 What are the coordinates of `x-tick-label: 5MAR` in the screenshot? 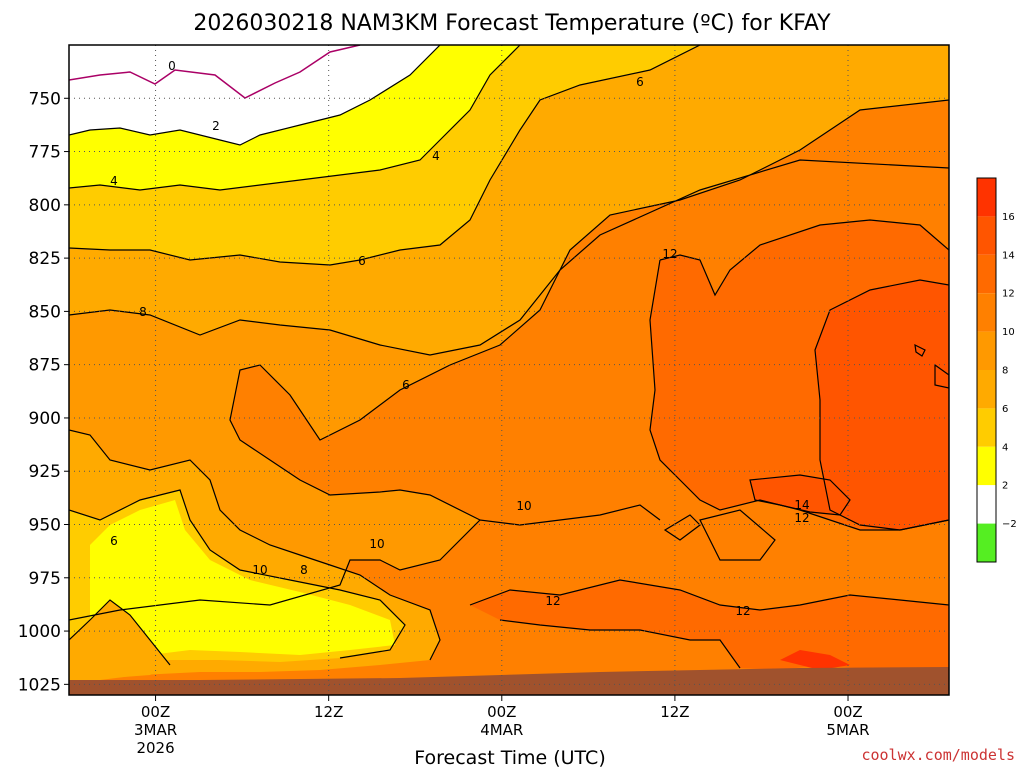 It's located at (847, 730).